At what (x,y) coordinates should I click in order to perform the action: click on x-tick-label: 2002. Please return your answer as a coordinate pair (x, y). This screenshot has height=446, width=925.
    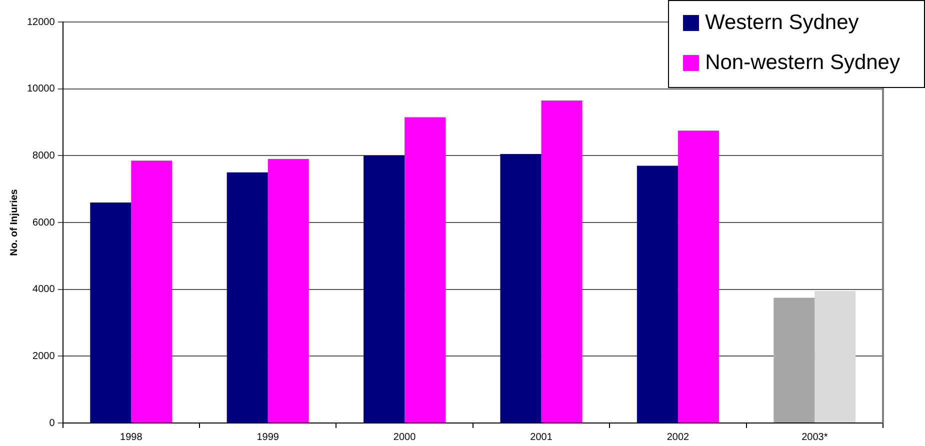
    Looking at the image, I should click on (678, 437).